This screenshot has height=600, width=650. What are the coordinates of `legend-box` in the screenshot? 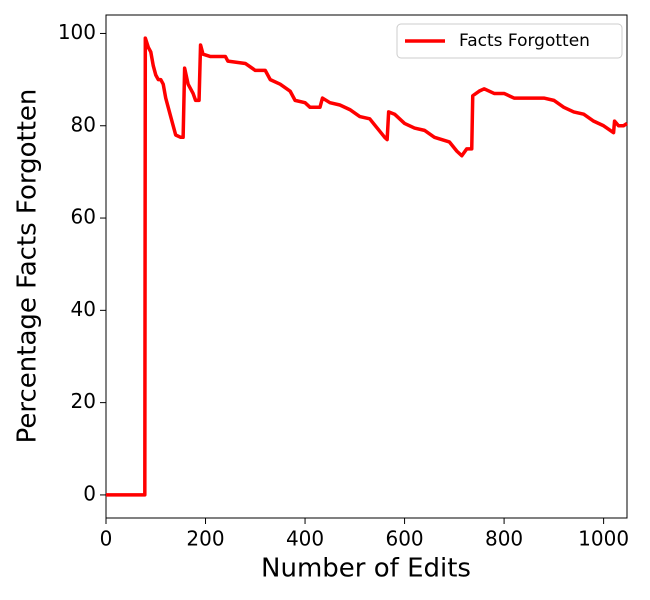 It's located at (509, 41).